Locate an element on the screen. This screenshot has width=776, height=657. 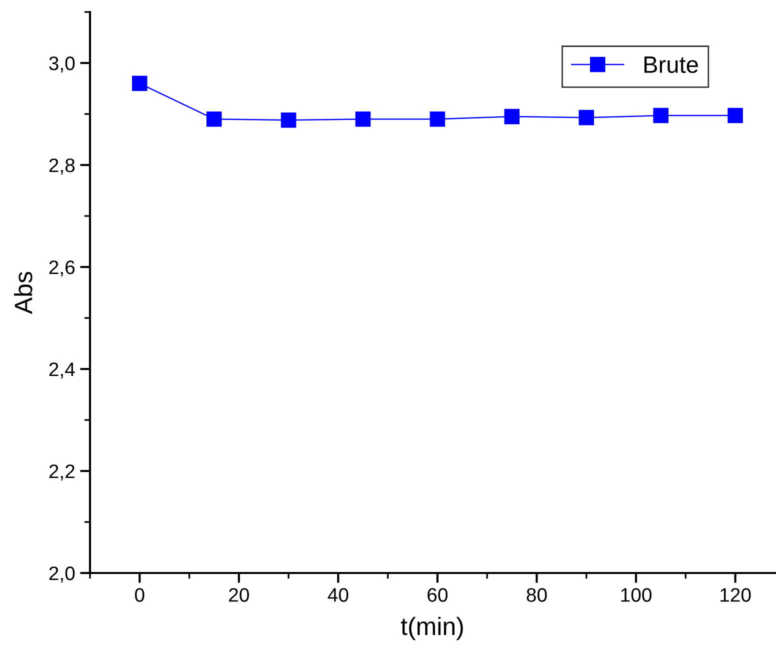
x-tick-label: 40 is located at coordinates (338, 595).